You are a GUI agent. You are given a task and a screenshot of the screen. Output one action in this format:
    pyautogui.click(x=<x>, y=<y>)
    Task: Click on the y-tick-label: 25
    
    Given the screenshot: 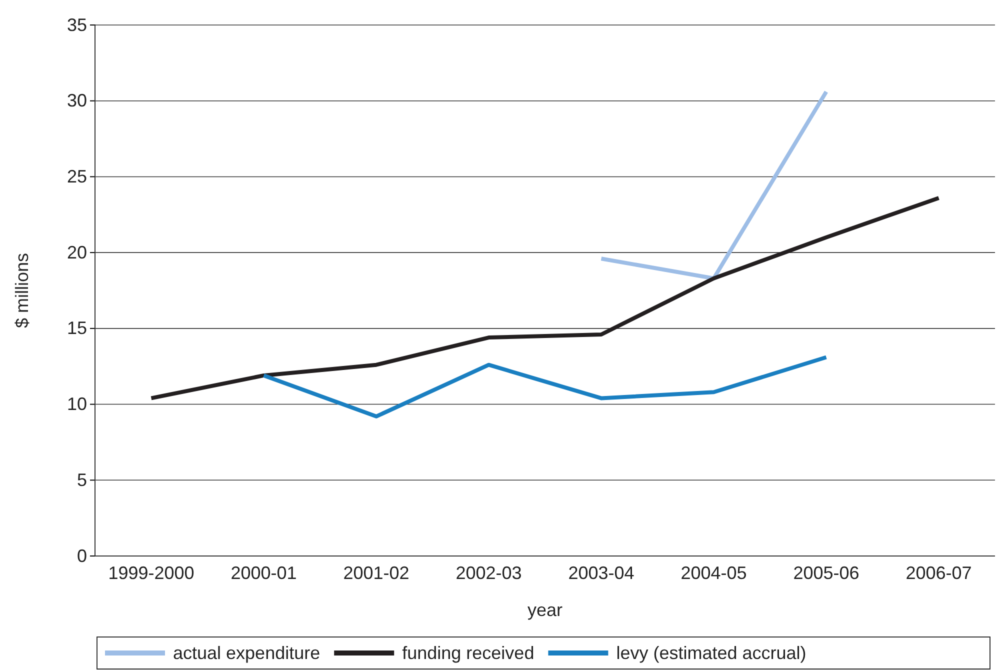 What is the action you would take?
    pyautogui.click(x=76, y=176)
    